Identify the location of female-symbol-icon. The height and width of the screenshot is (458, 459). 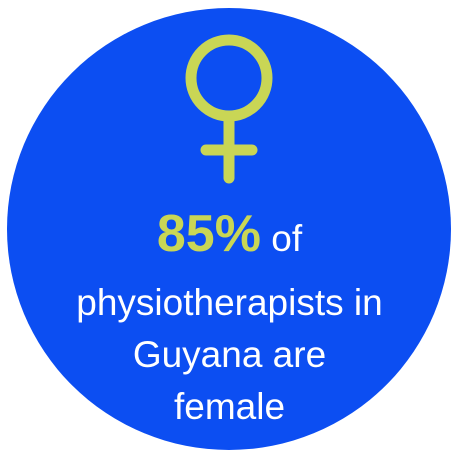
(229, 106).